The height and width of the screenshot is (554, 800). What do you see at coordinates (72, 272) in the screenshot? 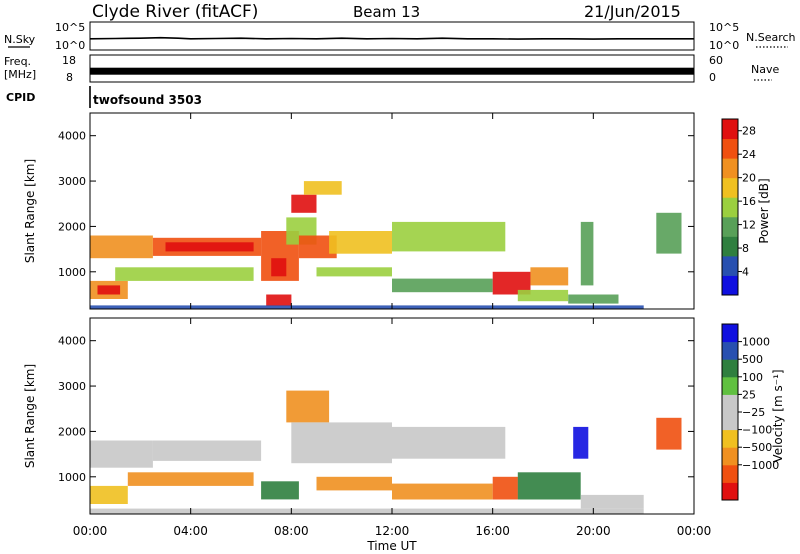
I see `y-tick-label: 1000` at bounding box center [72, 272].